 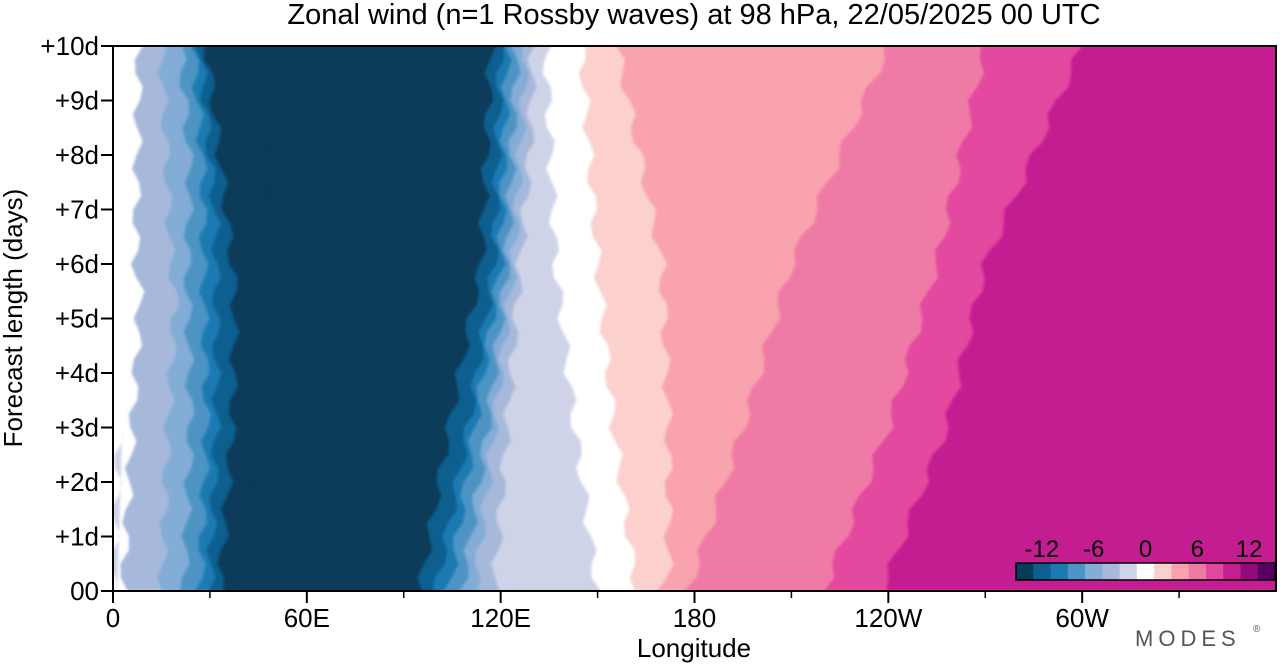 I want to click on colorbar-legend: -12 -6 0 6 12, so click(x=1145, y=558).